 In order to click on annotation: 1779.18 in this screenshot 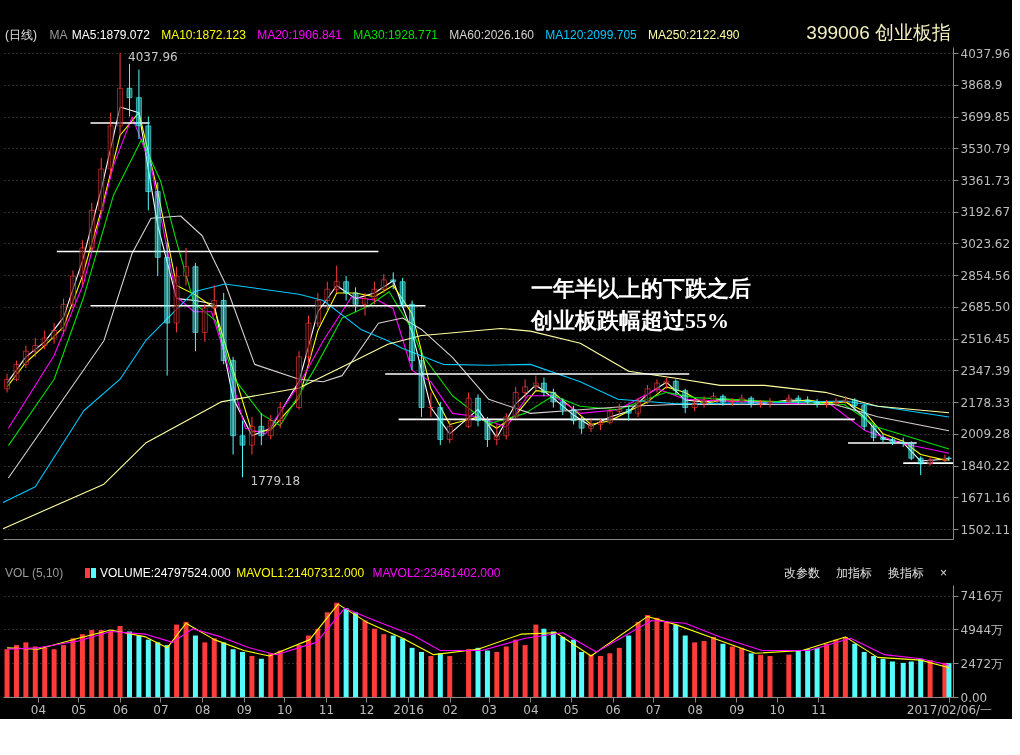, I will do `click(275, 481)`.